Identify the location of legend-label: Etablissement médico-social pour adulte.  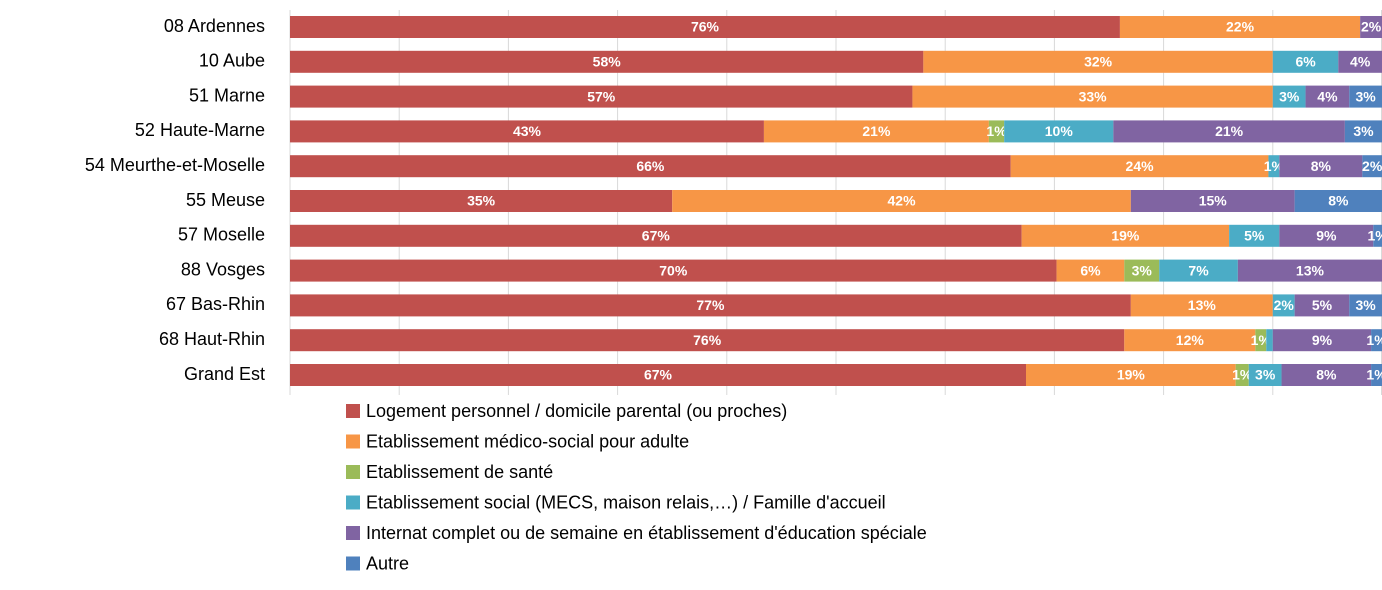
(527, 441).